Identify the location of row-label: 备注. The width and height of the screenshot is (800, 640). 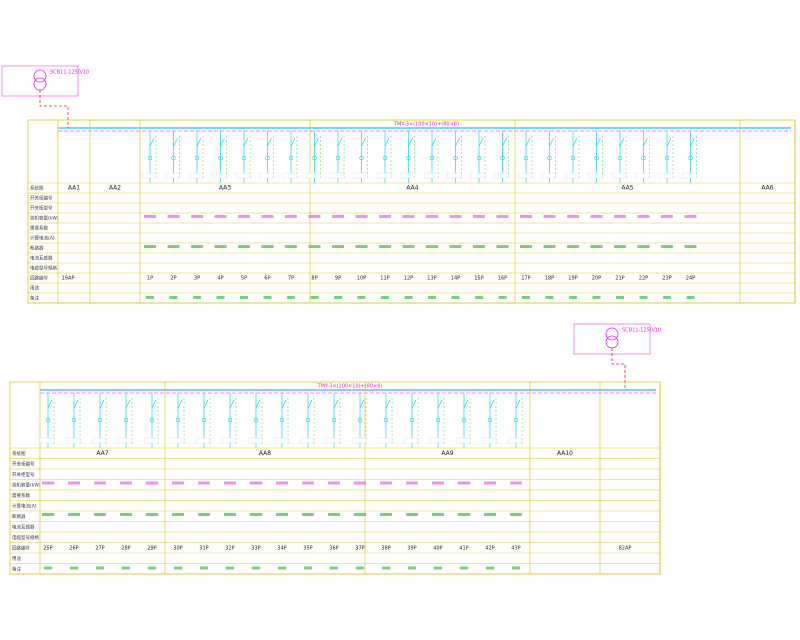
(34, 298).